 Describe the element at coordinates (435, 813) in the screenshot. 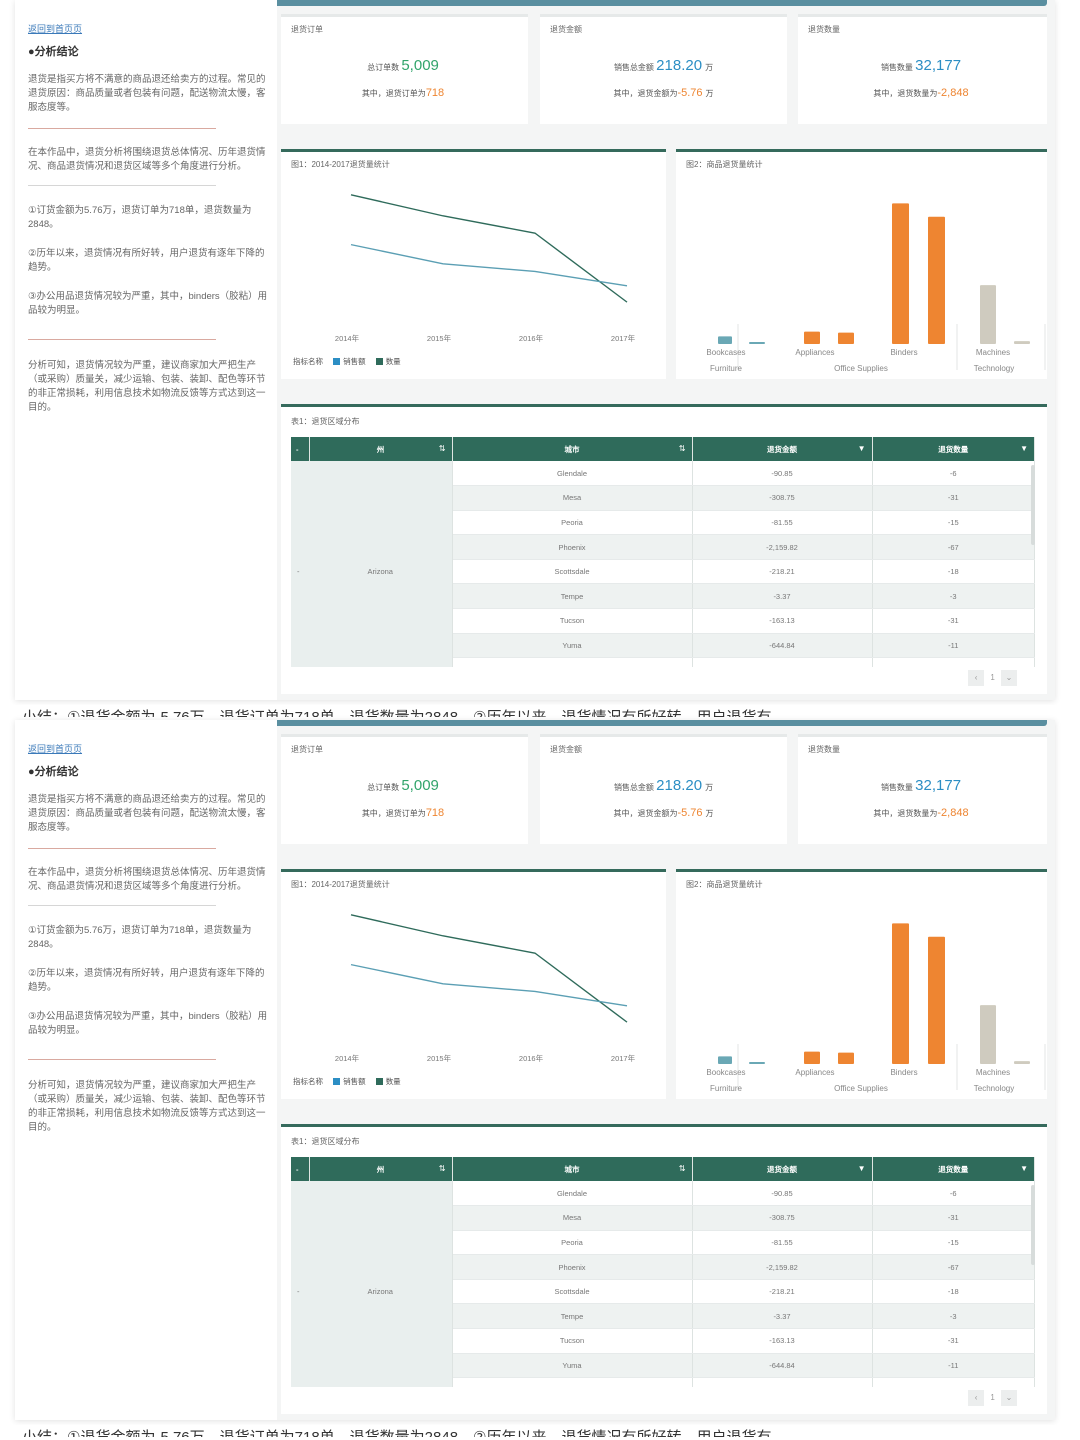

I see `kpi-sub-value: 718` at that location.